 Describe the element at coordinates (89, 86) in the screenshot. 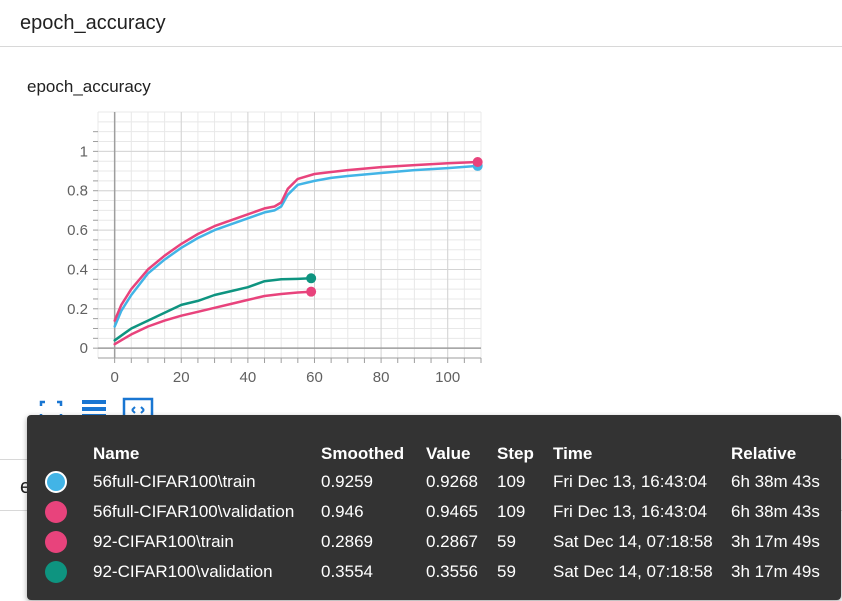

I see `chart-title: epoch_accuracy` at that location.